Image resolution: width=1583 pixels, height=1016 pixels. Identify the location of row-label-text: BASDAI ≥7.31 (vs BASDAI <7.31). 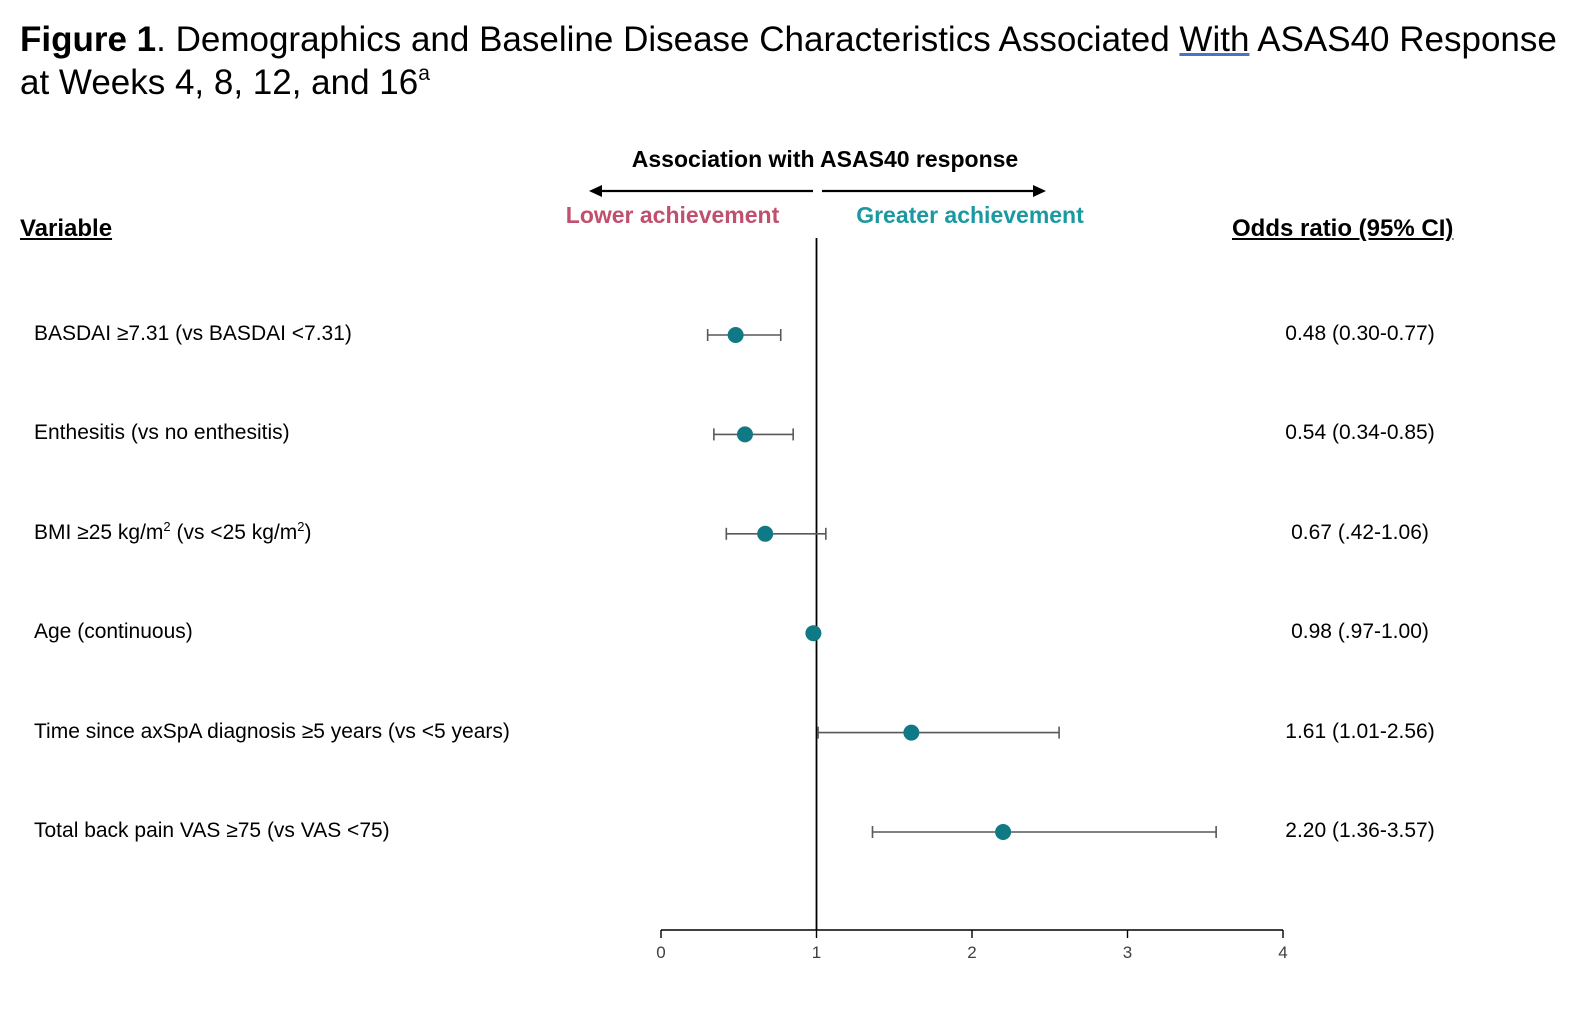
(193, 333).